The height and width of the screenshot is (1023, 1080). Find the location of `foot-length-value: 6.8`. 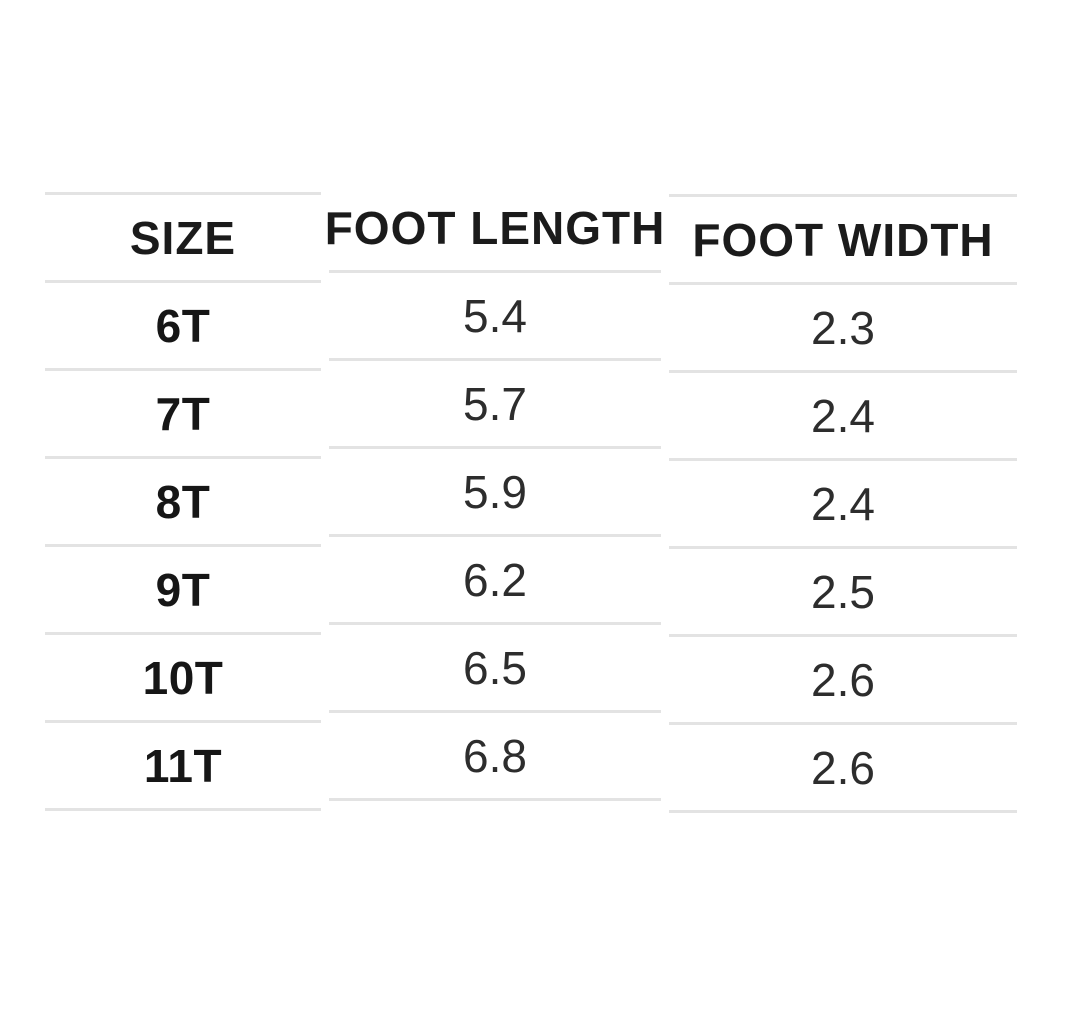

foot-length-value: 6.8 is located at coordinates (495, 757).